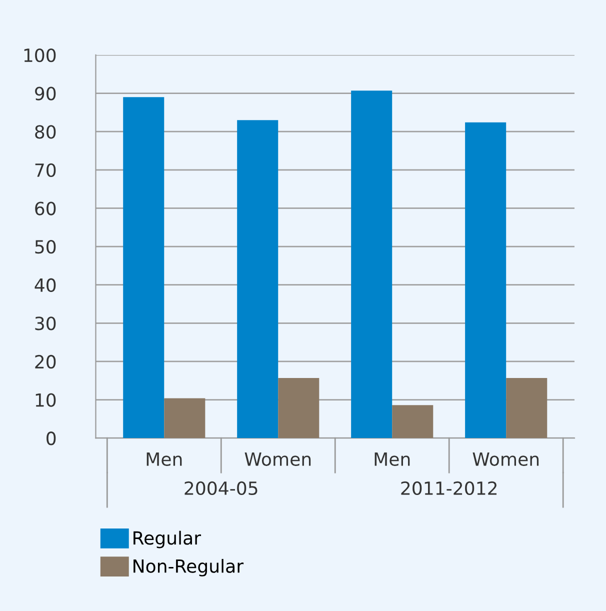 The height and width of the screenshot is (611, 606). What do you see at coordinates (45, 285) in the screenshot?
I see `y-tick-label: 40` at bounding box center [45, 285].